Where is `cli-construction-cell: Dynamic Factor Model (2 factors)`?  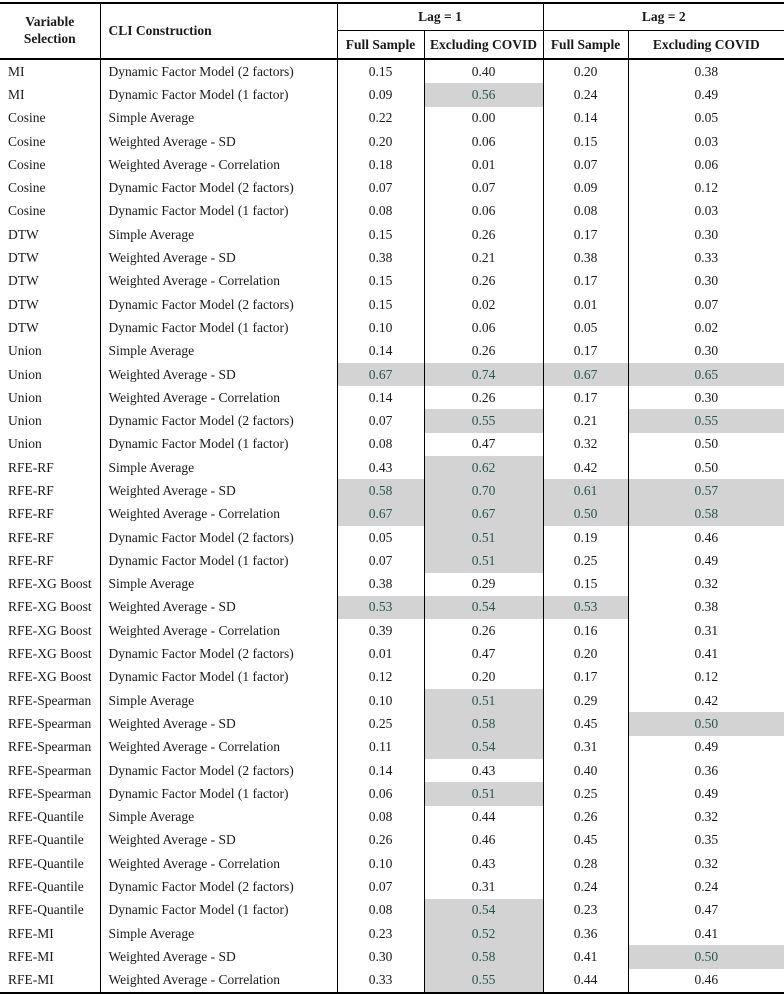 cli-construction-cell: Dynamic Factor Model (2 factors) is located at coordinates (218, 71).